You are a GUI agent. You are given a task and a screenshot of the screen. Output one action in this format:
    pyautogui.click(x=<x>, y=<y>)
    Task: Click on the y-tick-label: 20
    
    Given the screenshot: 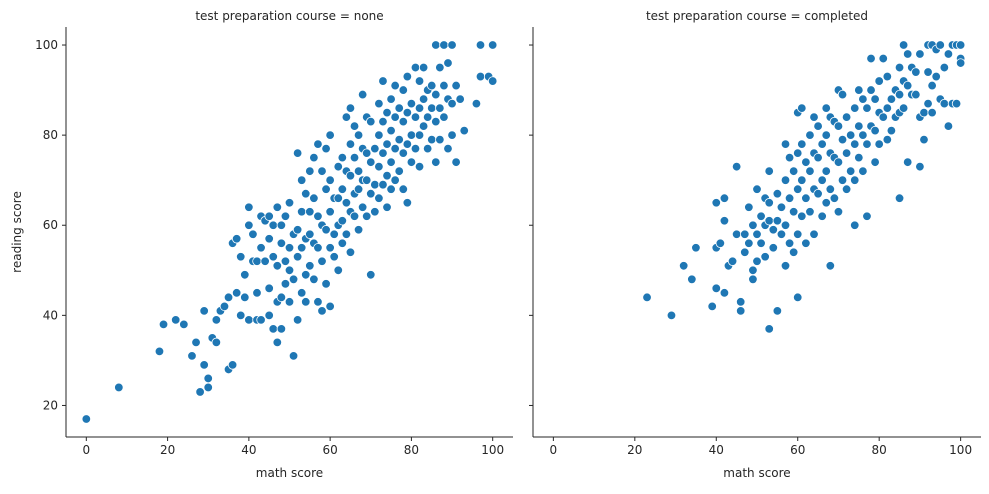 What is the action you would take?
    pyautogui.click(x=50, y=405)
    